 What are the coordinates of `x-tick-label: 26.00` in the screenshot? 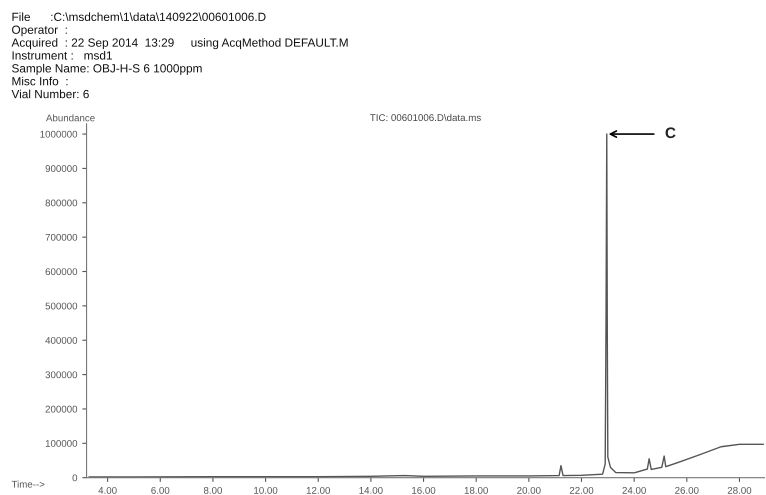 It's located at (687, 490).